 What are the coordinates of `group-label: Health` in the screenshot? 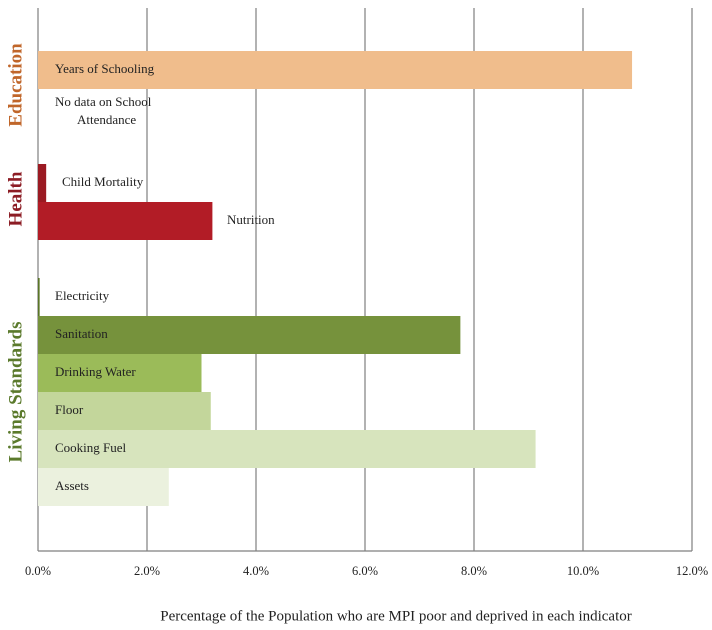 It's located at (15, 198).